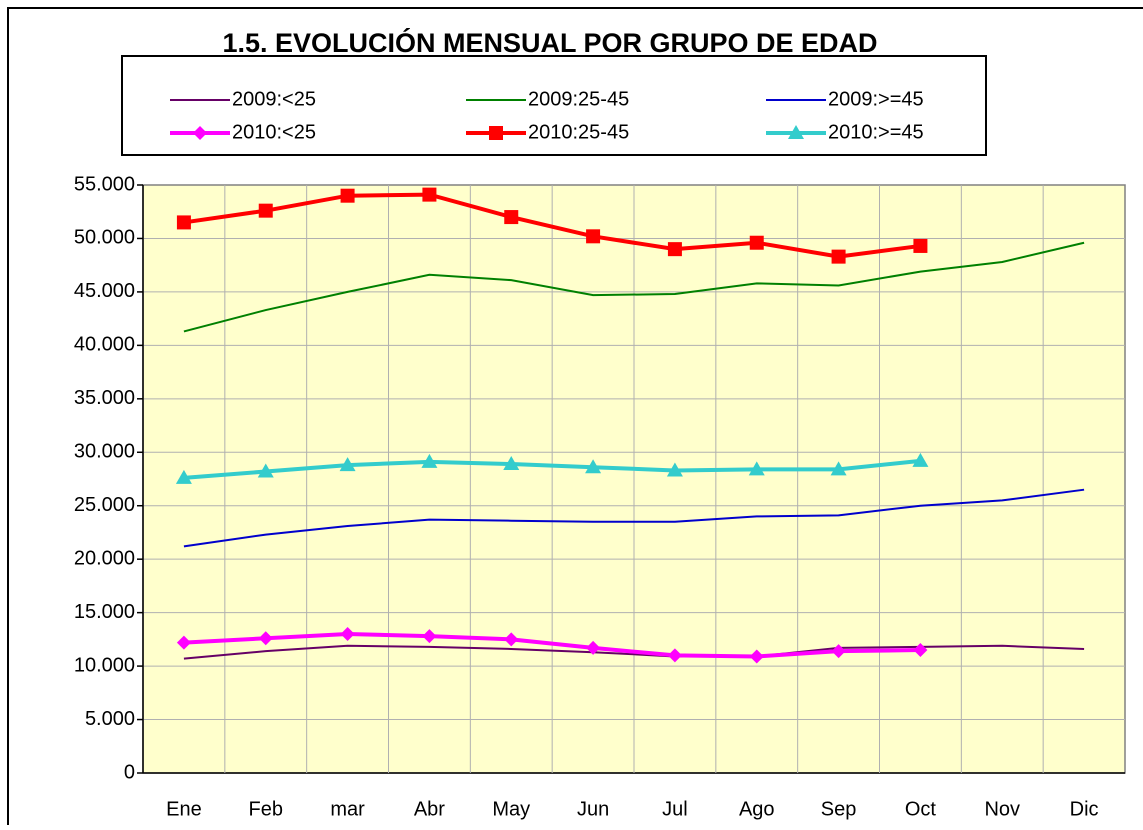 The width and height of the screenshot is (1143, 830). I want to click on x-tick-label: Jun, so click(593, 809).